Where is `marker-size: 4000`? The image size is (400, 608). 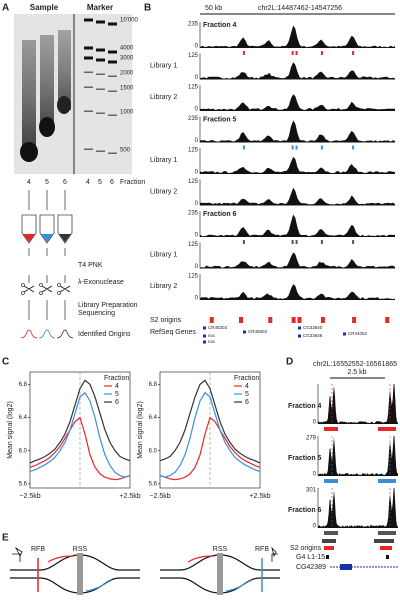 marker-size: 4000 is located at coordinates (127, 49).